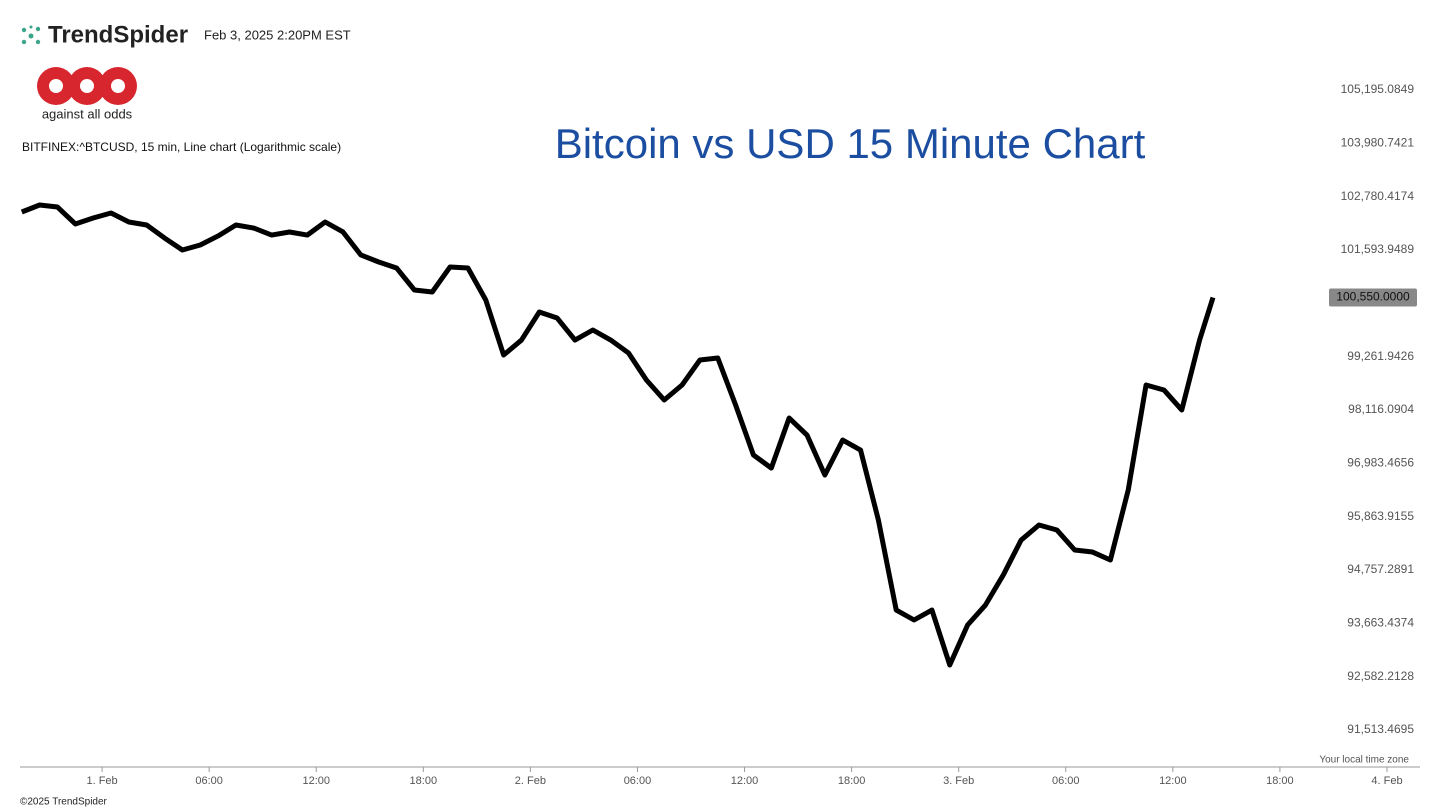 The height and width of the screenshot is (812, 1439). Describe the element at coordinates (101, 781) in the screenshot. I see `x-tick-label: 1. Feb` at that location.